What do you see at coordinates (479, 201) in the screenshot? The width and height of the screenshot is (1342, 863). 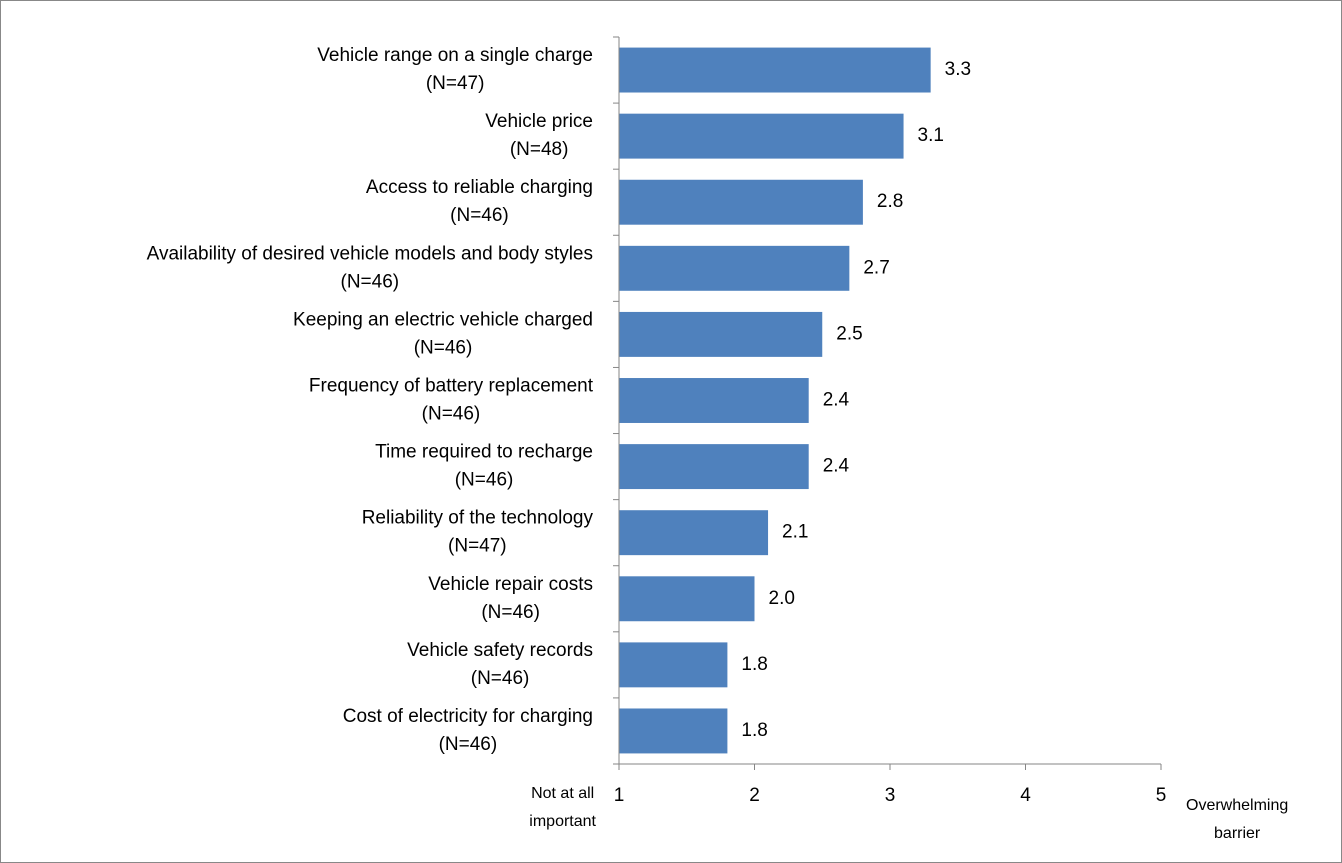 I see `y-tick-label: Access to reliable charging (N=46)` at bounding box center [479, 201].